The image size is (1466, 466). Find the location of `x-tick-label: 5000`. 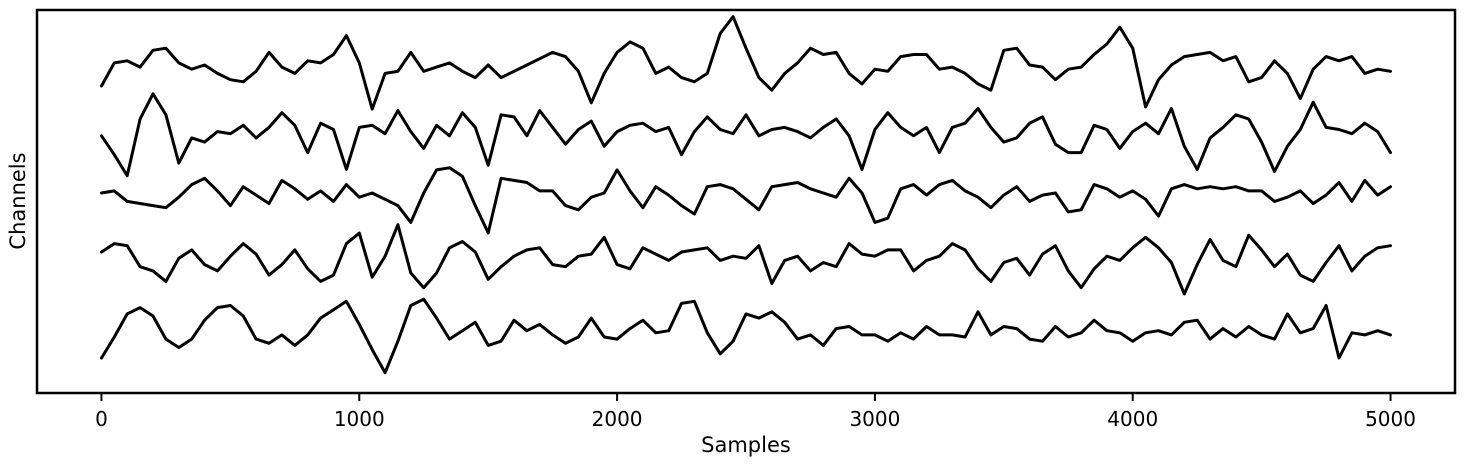

x-tick-label: 5000 is located at coordinates (1390, 419).